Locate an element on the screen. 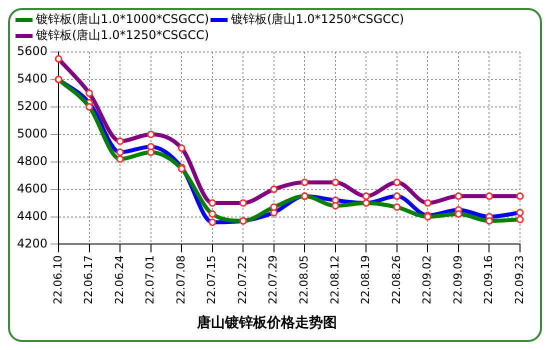 The width and height of the screenshot is (550, 350). x-tick-label: 22.09.16 is located at coordinates (489, 279).